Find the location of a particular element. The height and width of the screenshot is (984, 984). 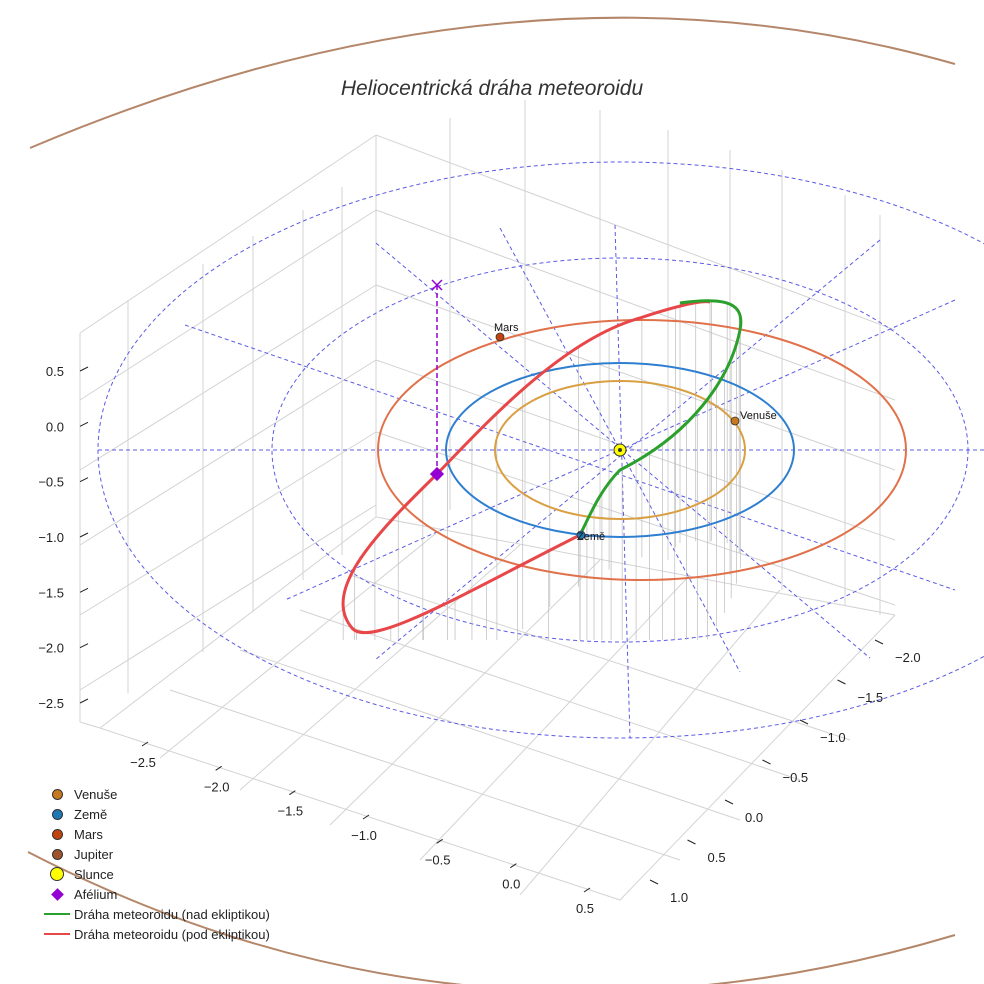

mars-orbit is located at coordinates (642, 450).